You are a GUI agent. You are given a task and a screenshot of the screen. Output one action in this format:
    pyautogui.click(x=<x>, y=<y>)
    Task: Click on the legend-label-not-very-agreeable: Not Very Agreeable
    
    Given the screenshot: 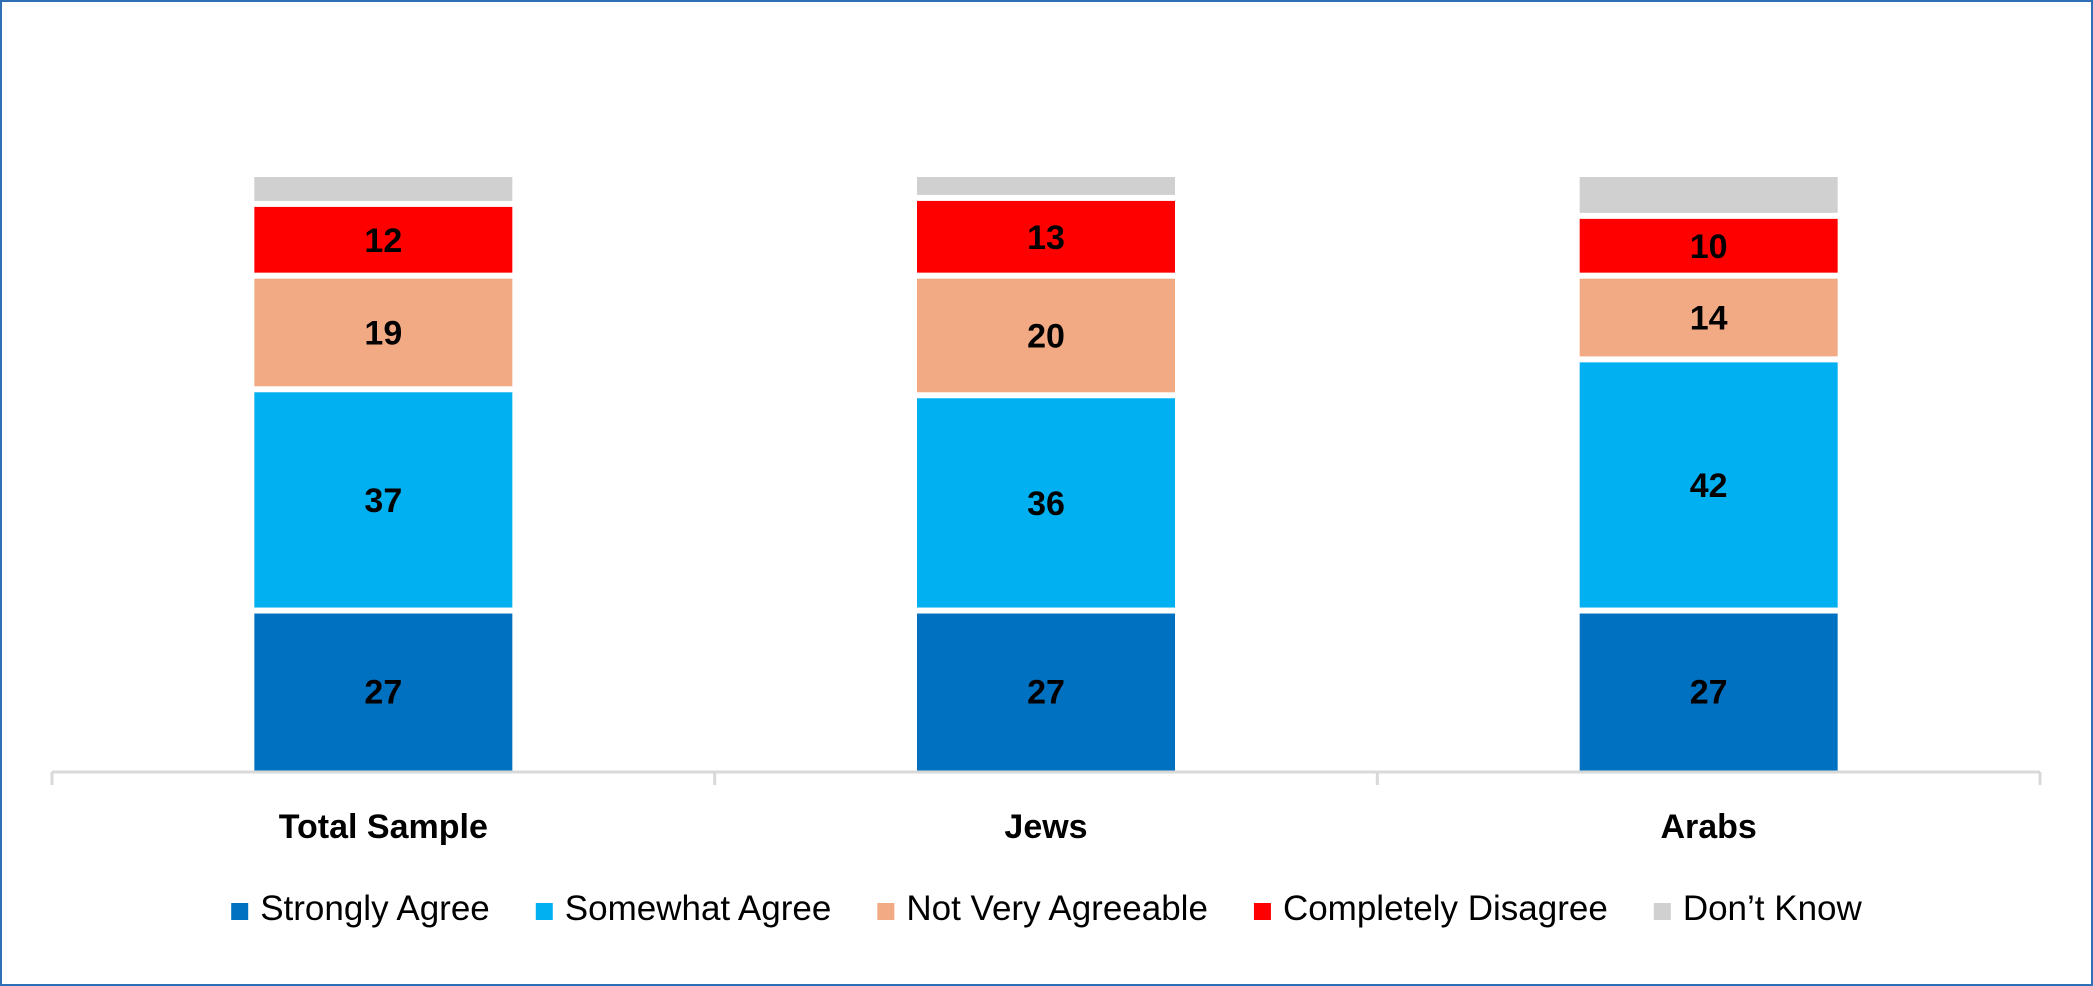 What is the action you would take?
    pyautogui.click(x=1057, y=908)
    